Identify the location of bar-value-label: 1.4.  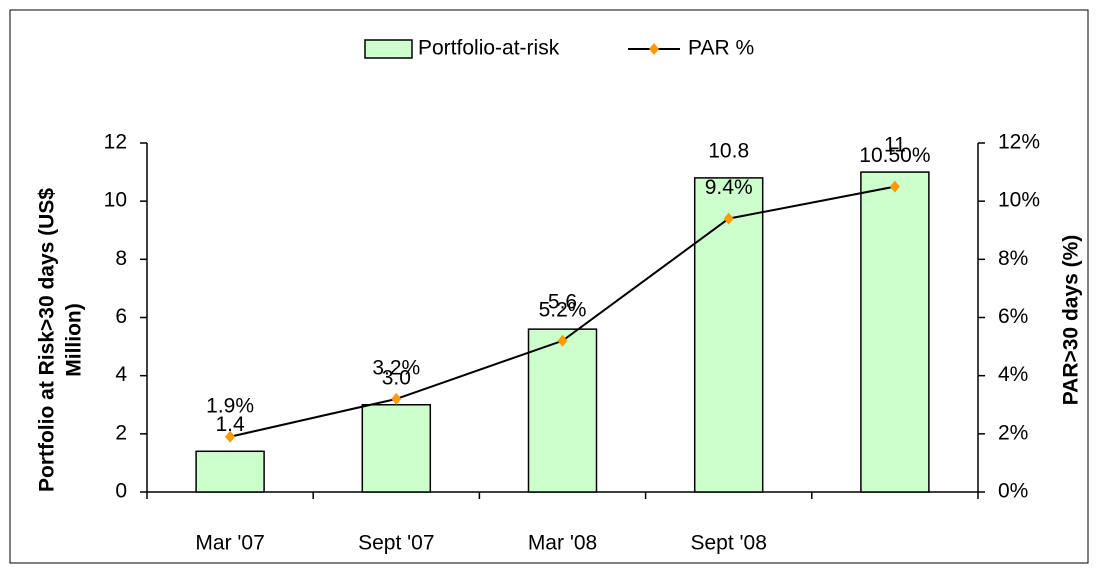
(230, 424).